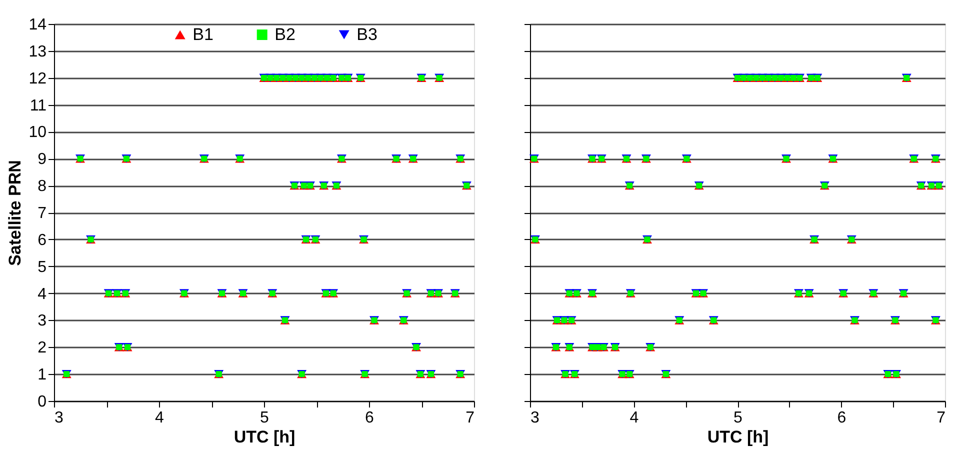  I want to click on y-tick-label: 3, so click(42, 321).